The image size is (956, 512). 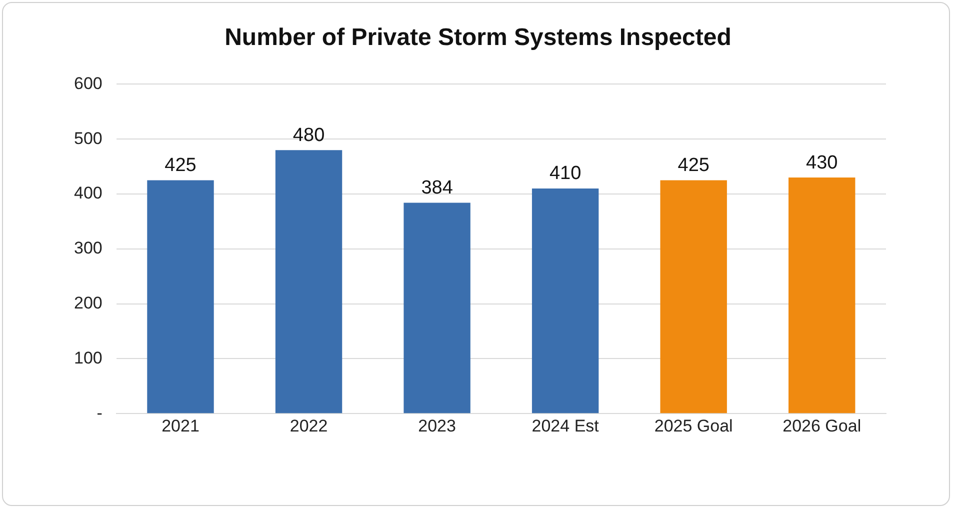 I want to click on data-label: 410, so click(x=565, y=173).